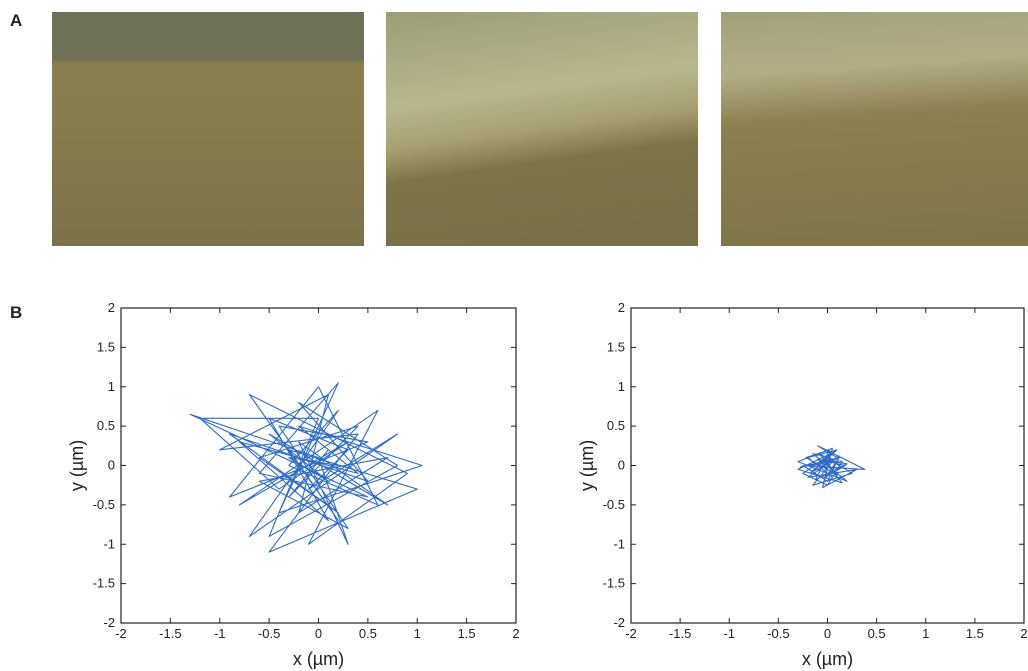 The image size is (1028, 671). Describe the element at coordinates (16, 312) in the screenshot. I see `panel-label: B` at that location.